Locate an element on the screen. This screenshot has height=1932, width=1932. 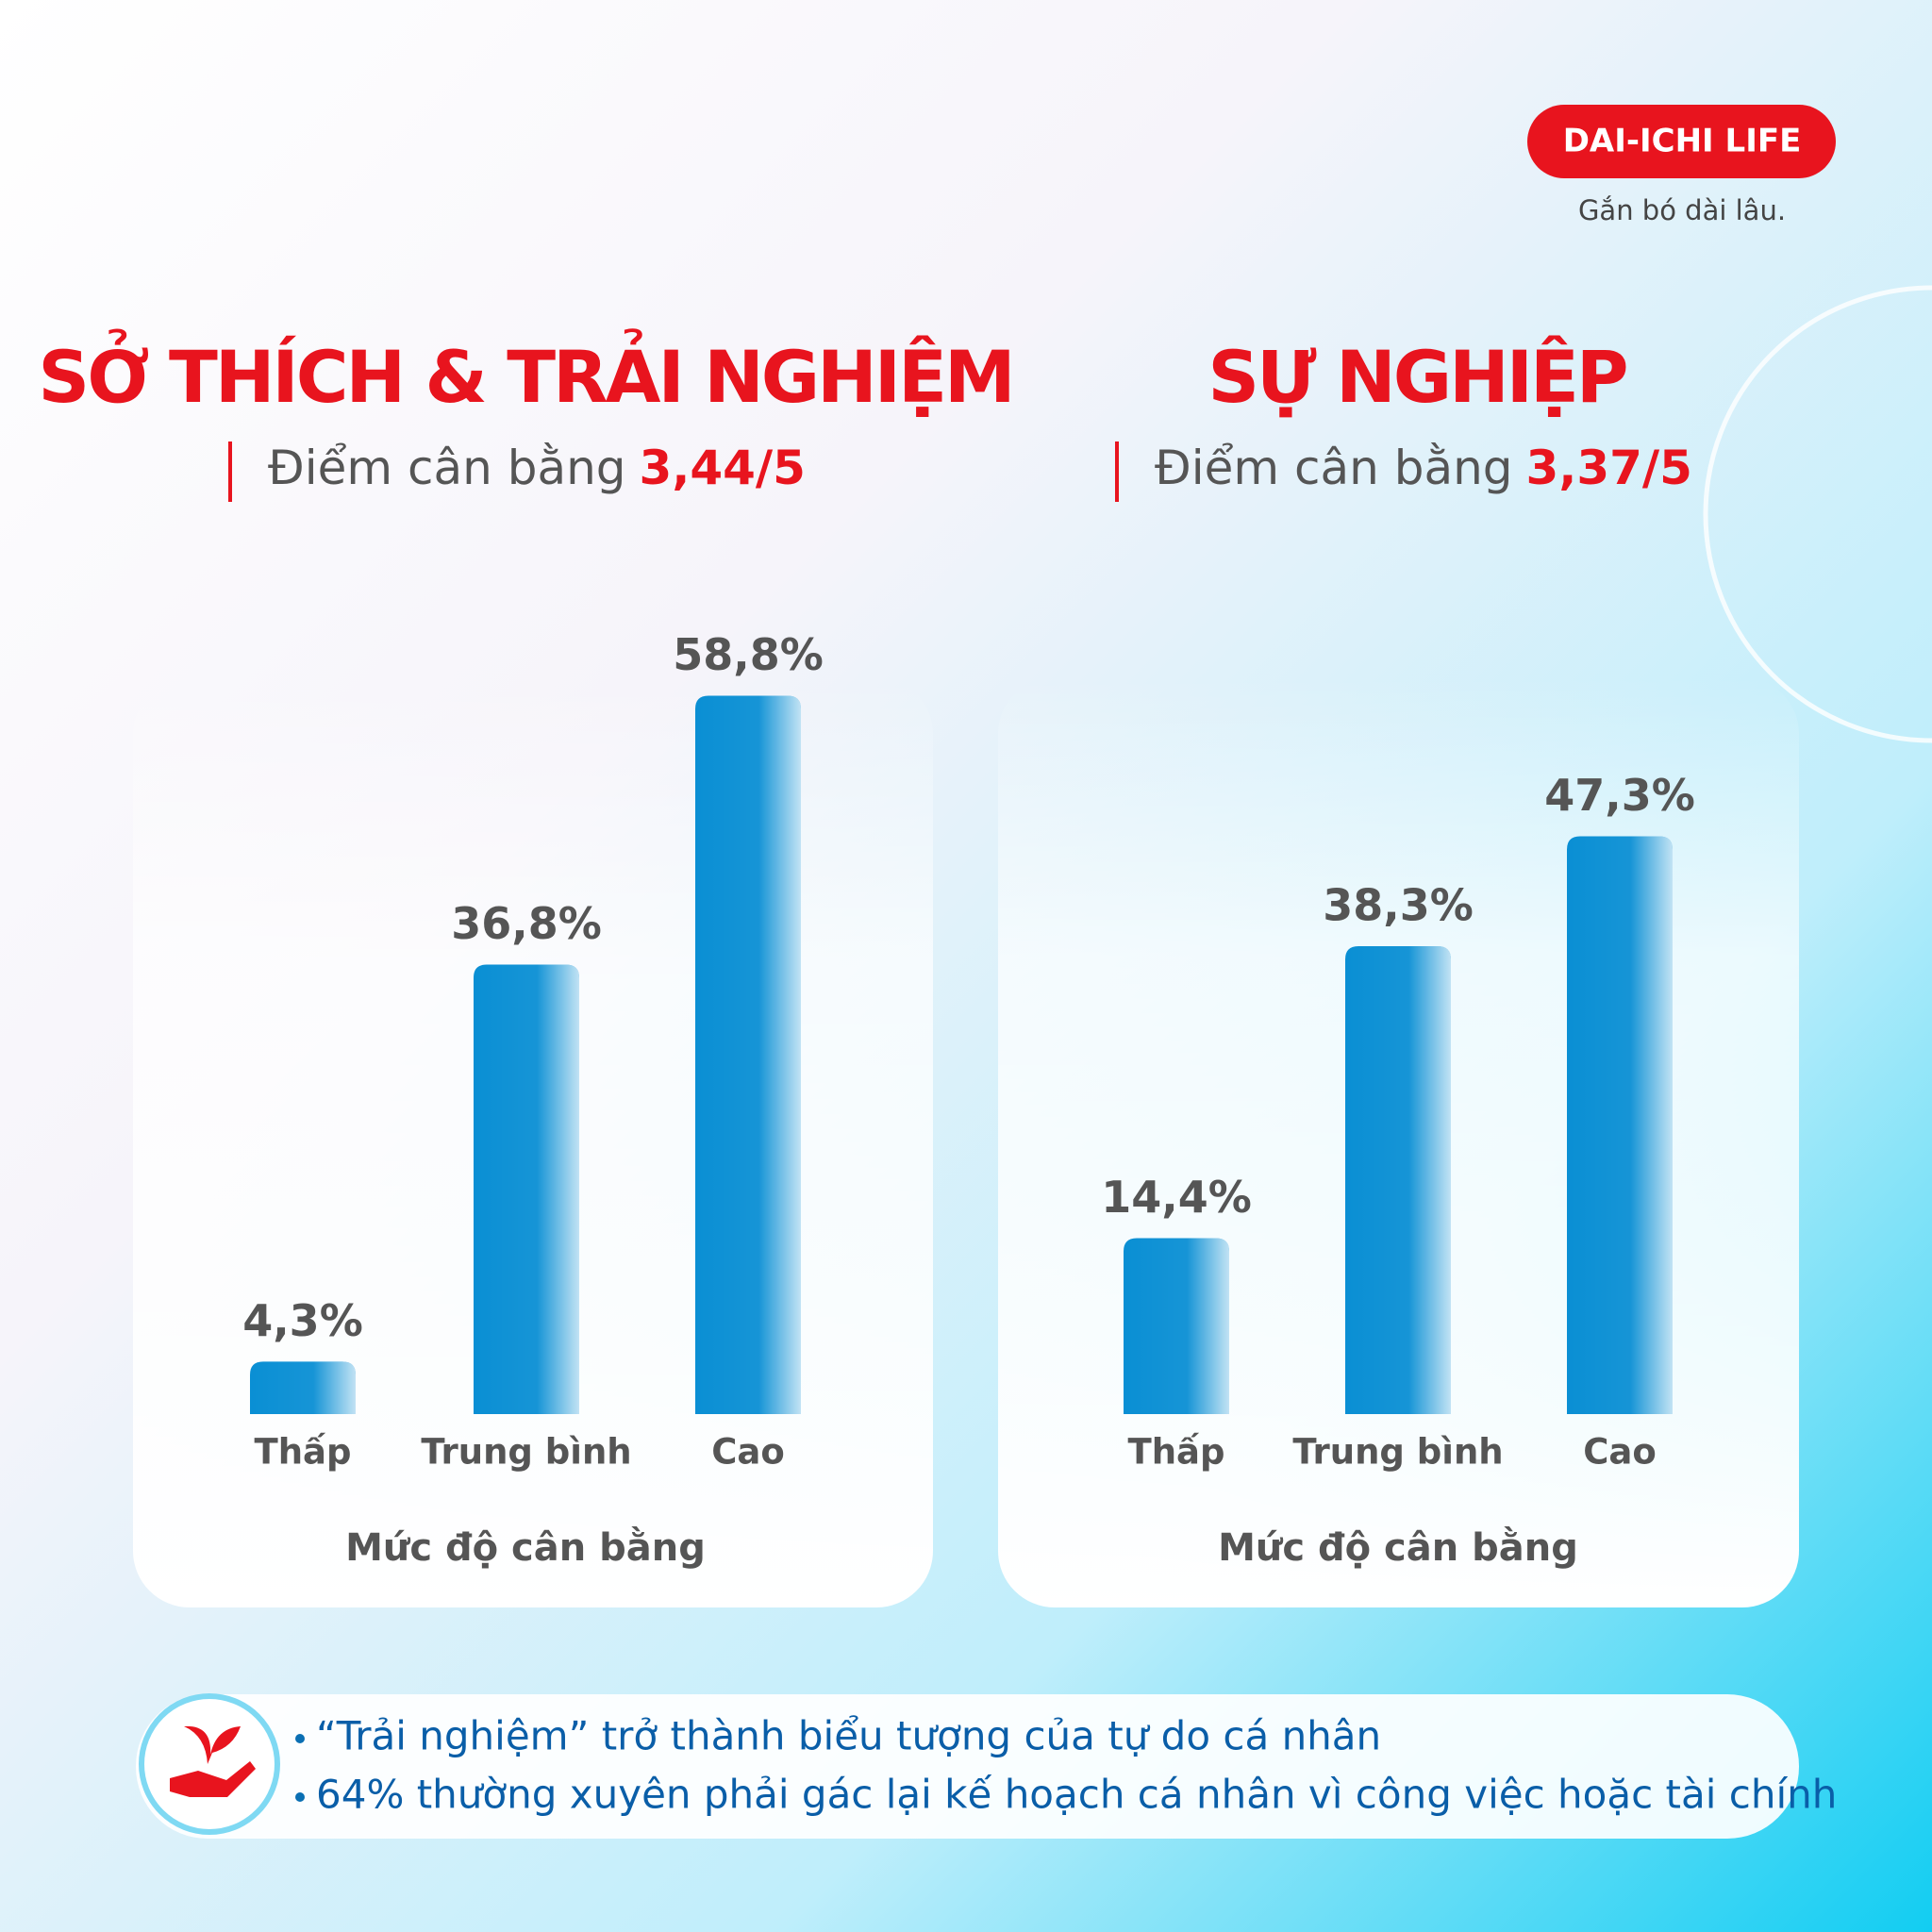
score: 3,44/5 is located at coordinates (723, 468).